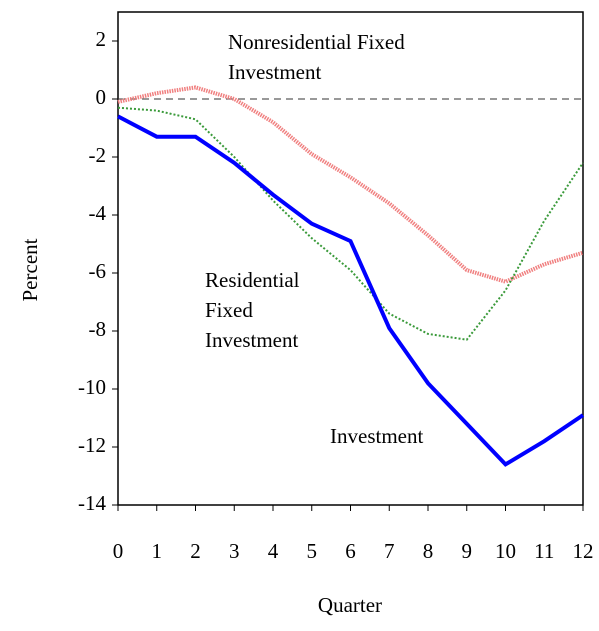 This screenshot has width=599, height=631. What do you see at coordinates (92, 503) in the screenshot?
I see `y-tick-label: -14` at bounding box center [92, 503].